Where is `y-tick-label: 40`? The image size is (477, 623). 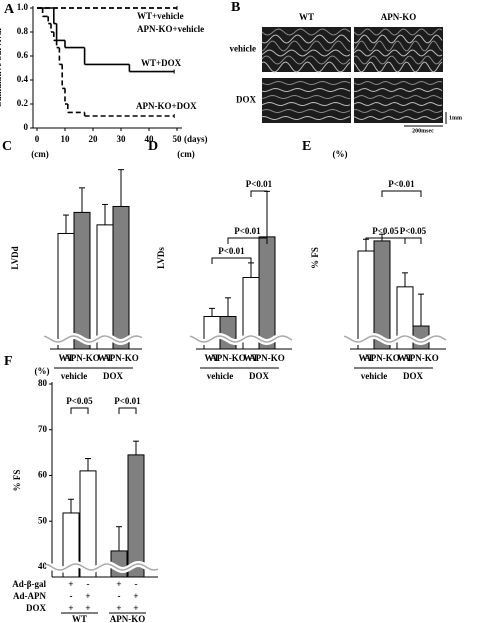 y-tick-label: 40 is located at coordinates (43, 566).